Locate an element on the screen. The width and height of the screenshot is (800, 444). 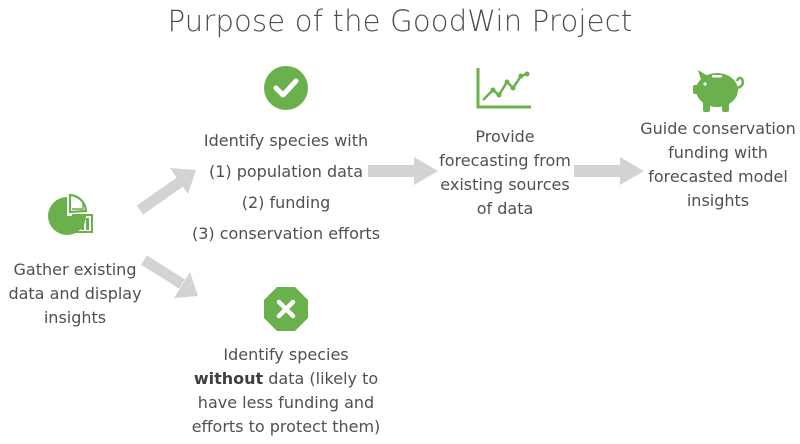
identify-without-line: have less funding and is located at coordinates (286, 402).